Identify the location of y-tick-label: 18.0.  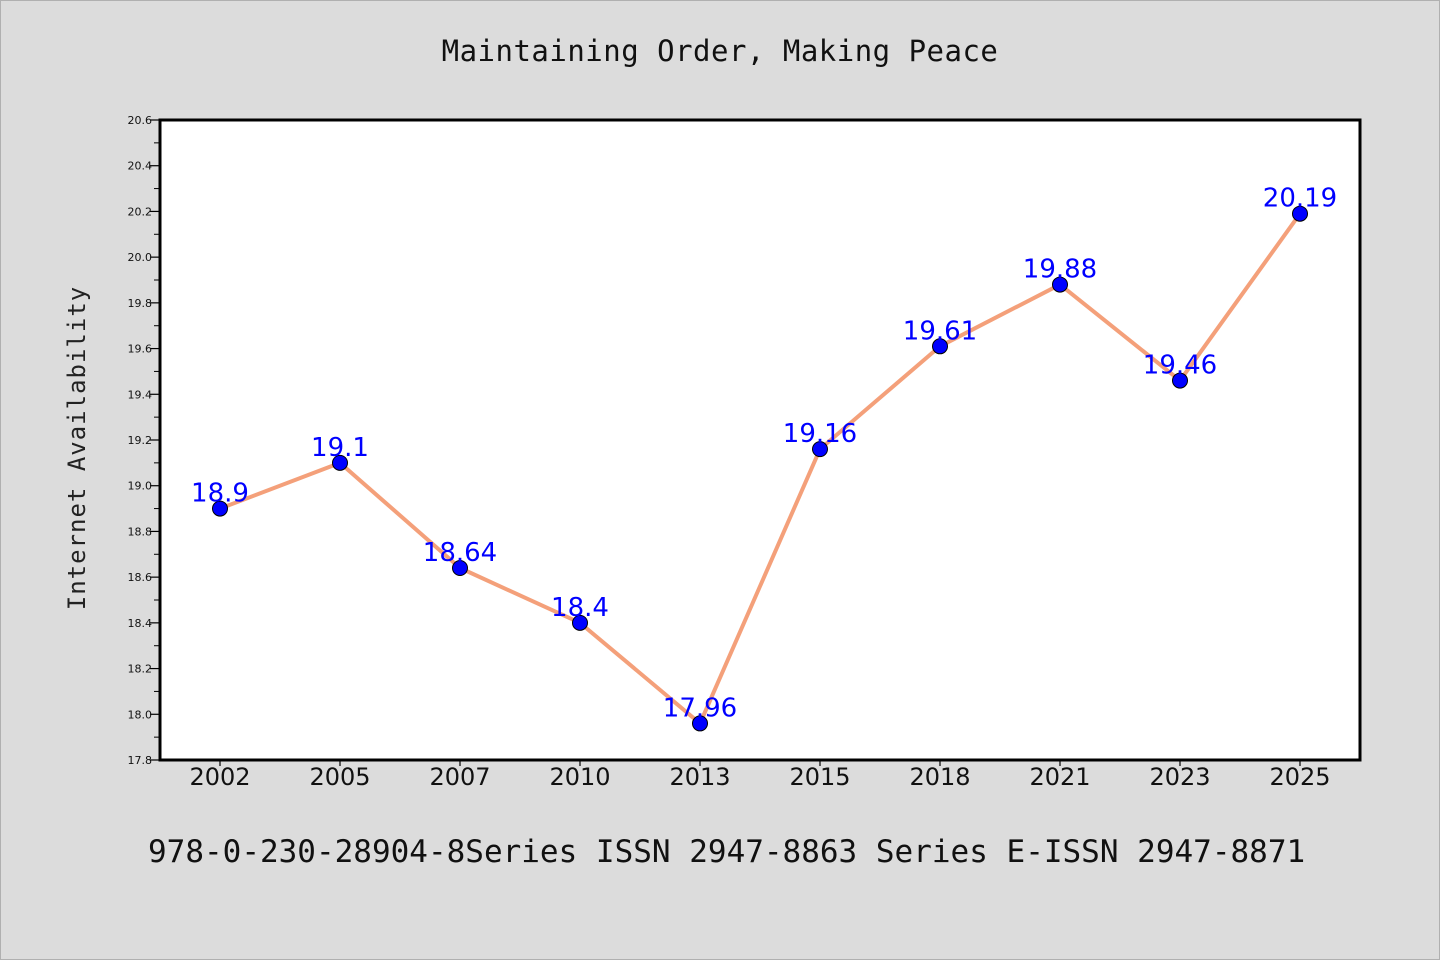
(140, 714).